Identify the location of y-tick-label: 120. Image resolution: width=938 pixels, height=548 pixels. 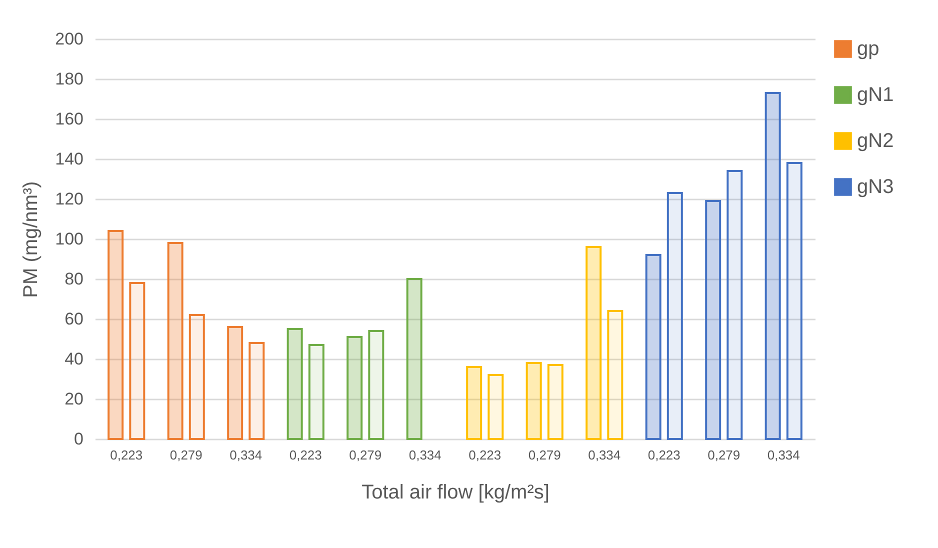
(69, 199).